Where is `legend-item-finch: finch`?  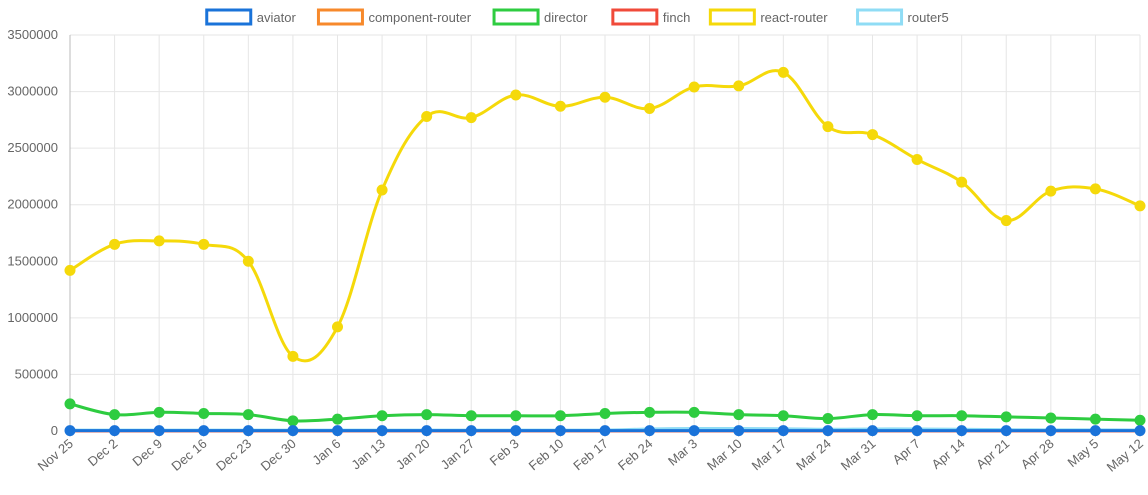
legend-item-finch: finch is located at coordinates (650, 17).